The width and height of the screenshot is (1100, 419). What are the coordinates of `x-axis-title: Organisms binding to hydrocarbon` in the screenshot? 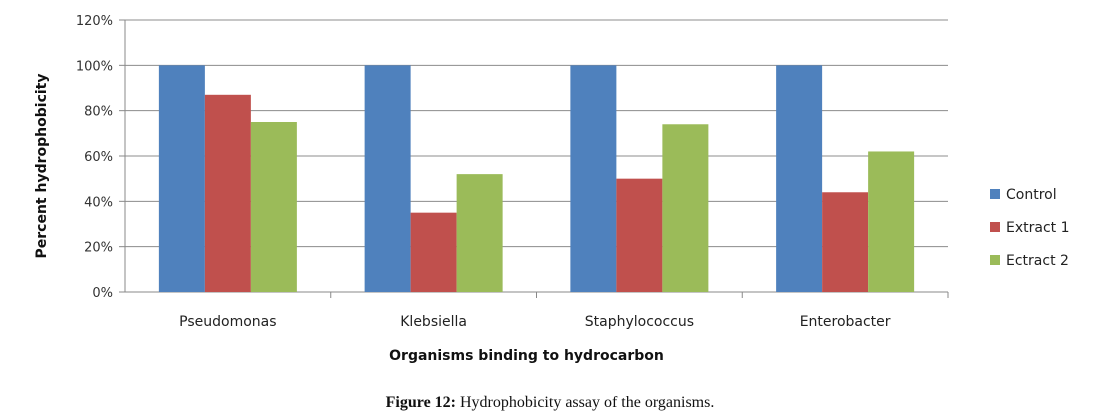 It's located at (526, 356).